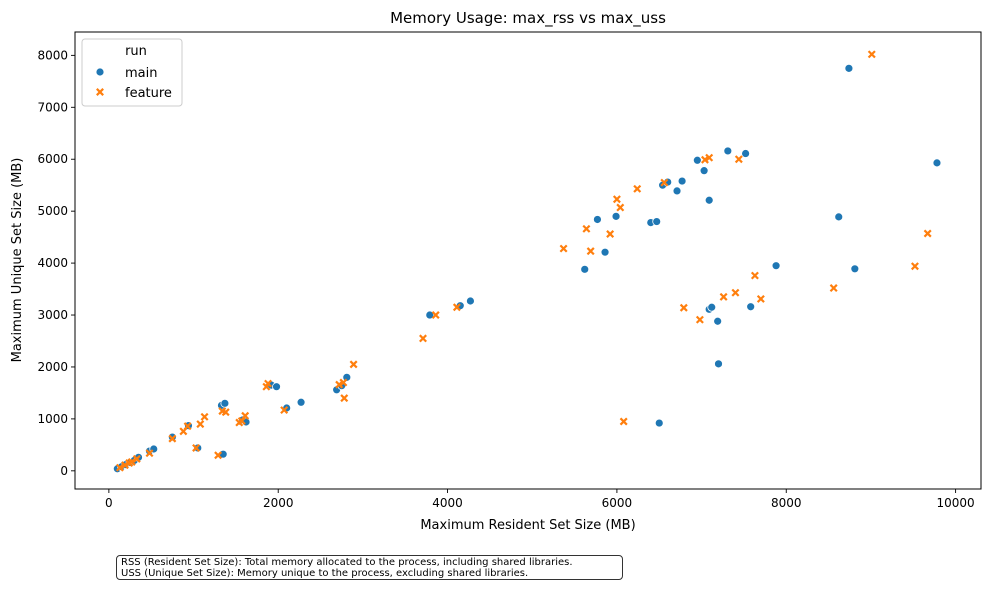  I want to click on x-tick-label: 8000, so click(786, 503).